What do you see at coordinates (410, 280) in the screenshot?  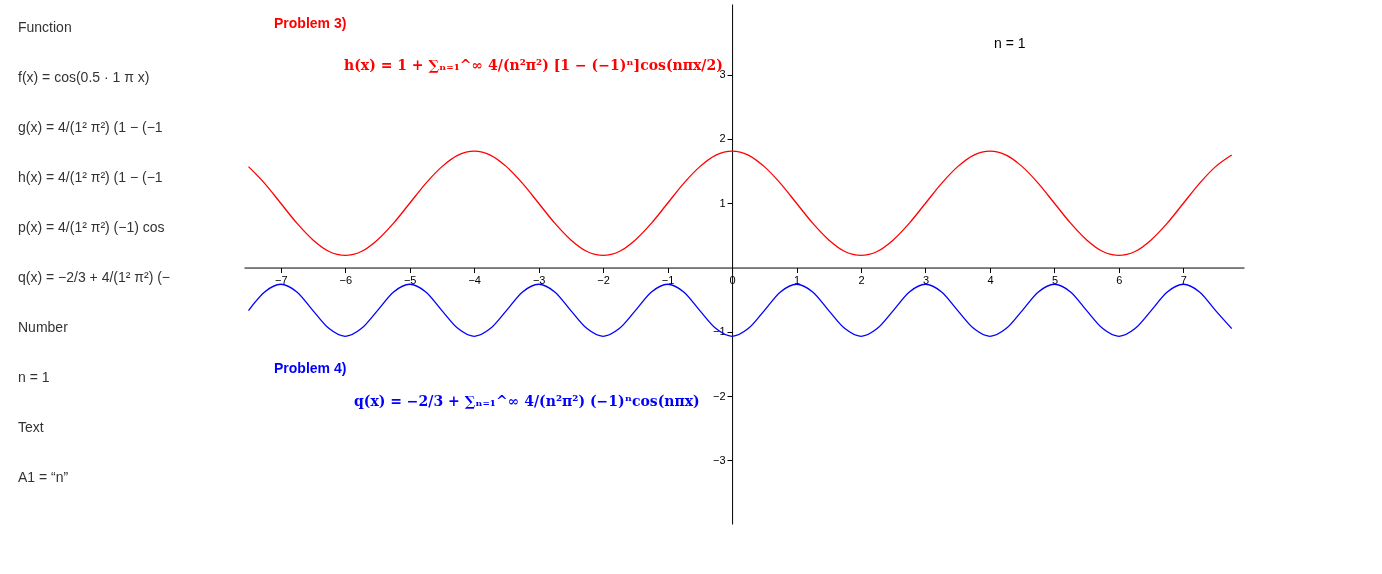 I see `x-tick-label: −5` at bounding box center [410, 280].